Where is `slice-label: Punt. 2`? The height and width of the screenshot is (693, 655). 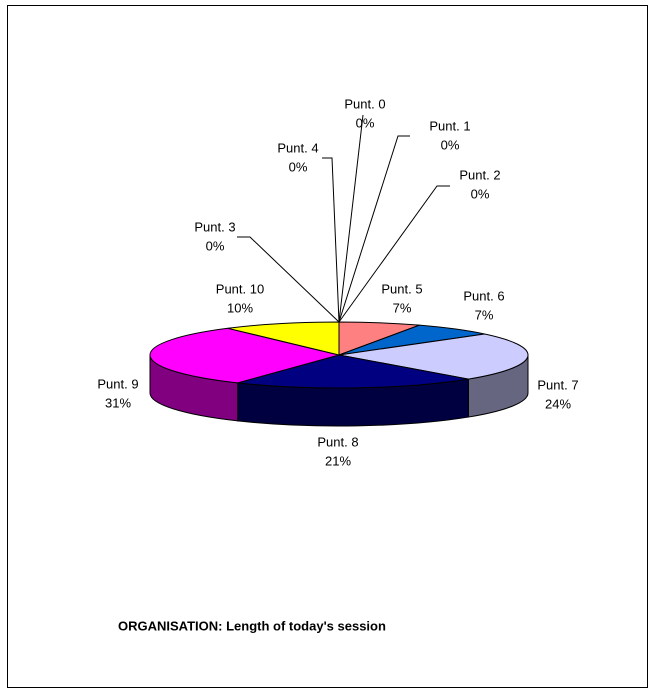 slice-label: Punt. 2 is located at coordinates (479, 174).